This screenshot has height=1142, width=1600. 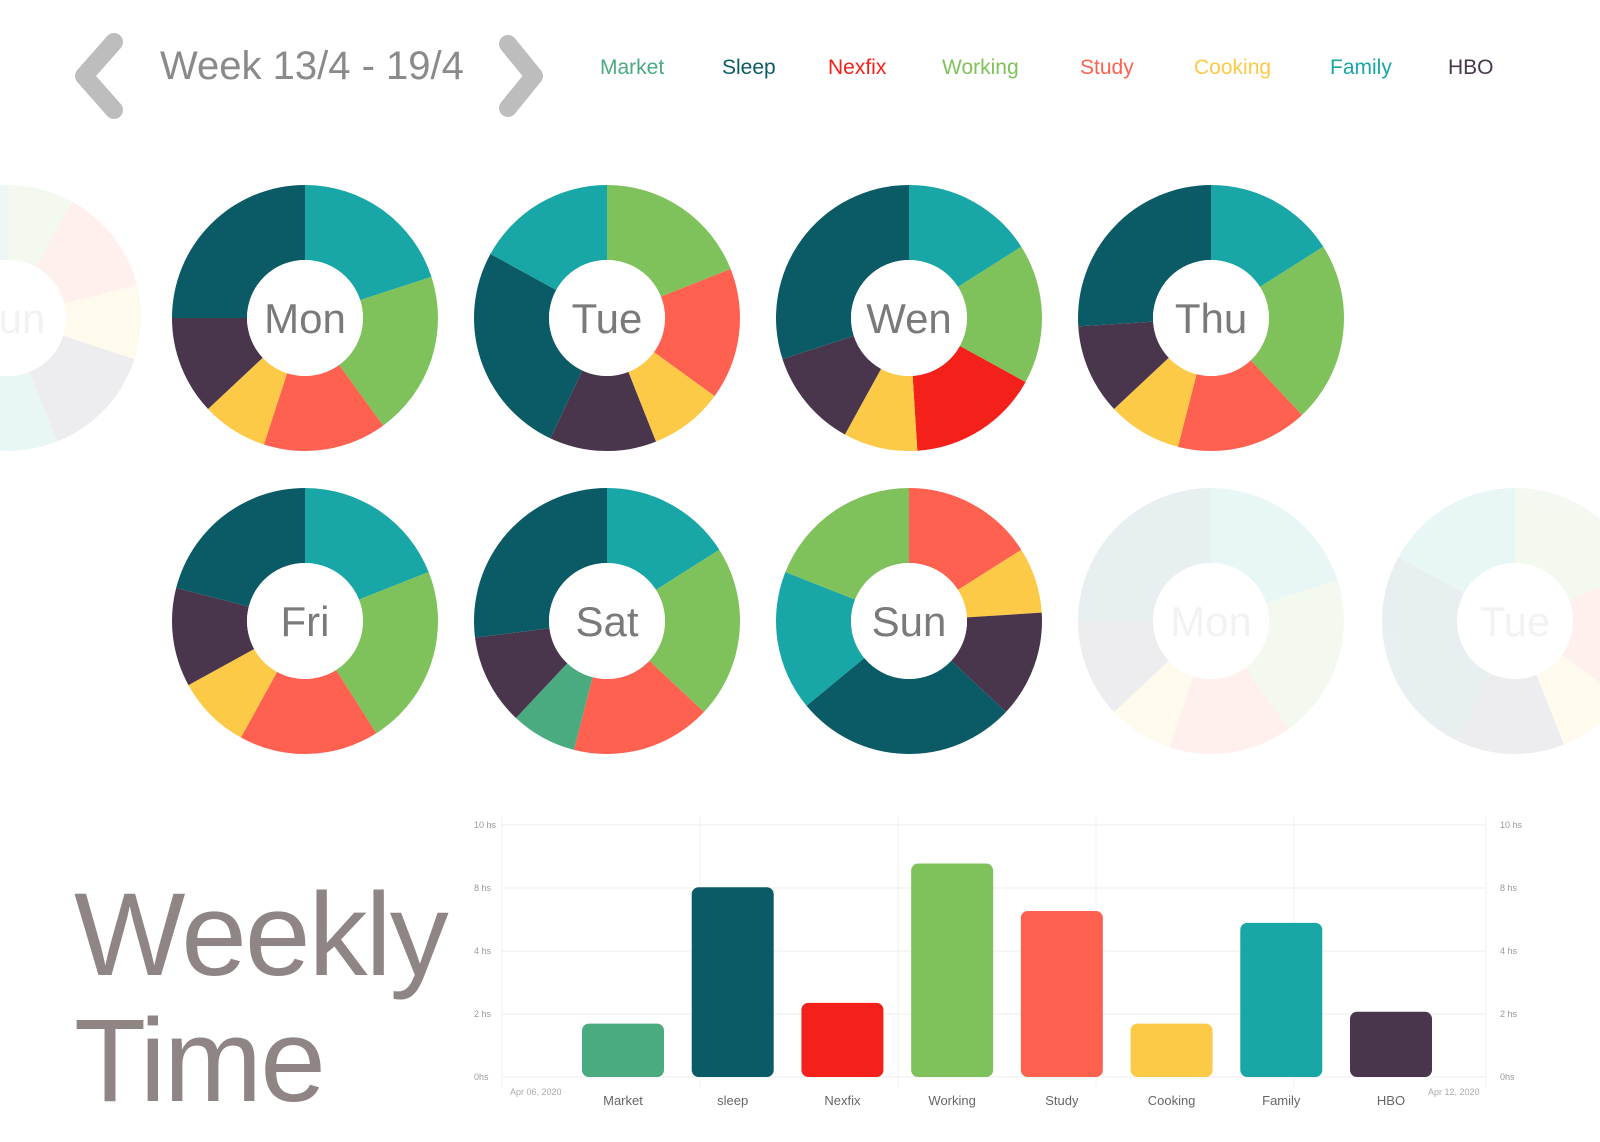 What do you see at coordinates (200, 1061) in the screenshot?
I see `weekly-title-line2: Time` at bounding box center [200, 1061].